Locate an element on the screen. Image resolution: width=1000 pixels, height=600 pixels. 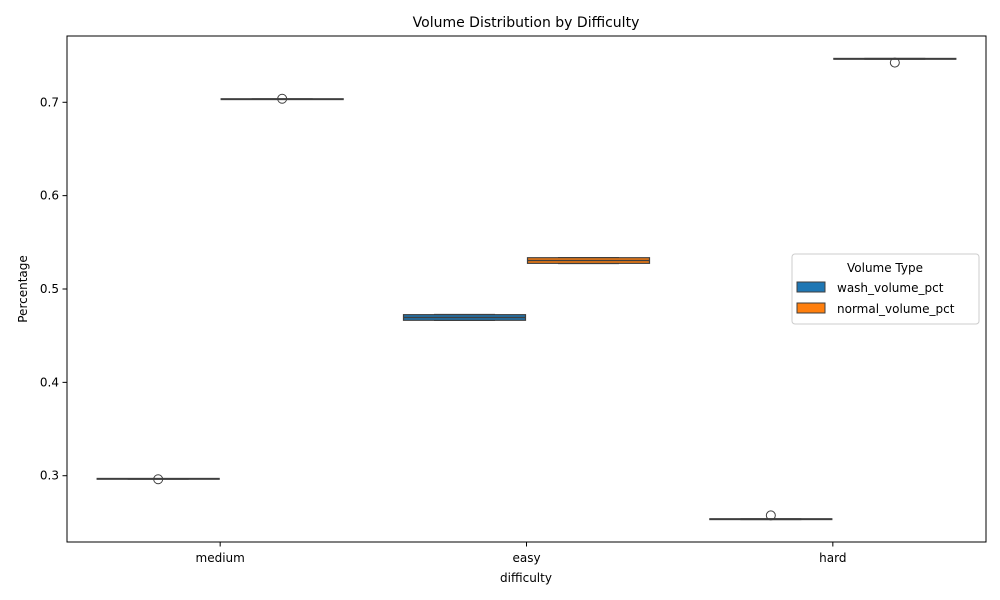
box-wash_volume_pct-medium is located at coordinates (158, 479).